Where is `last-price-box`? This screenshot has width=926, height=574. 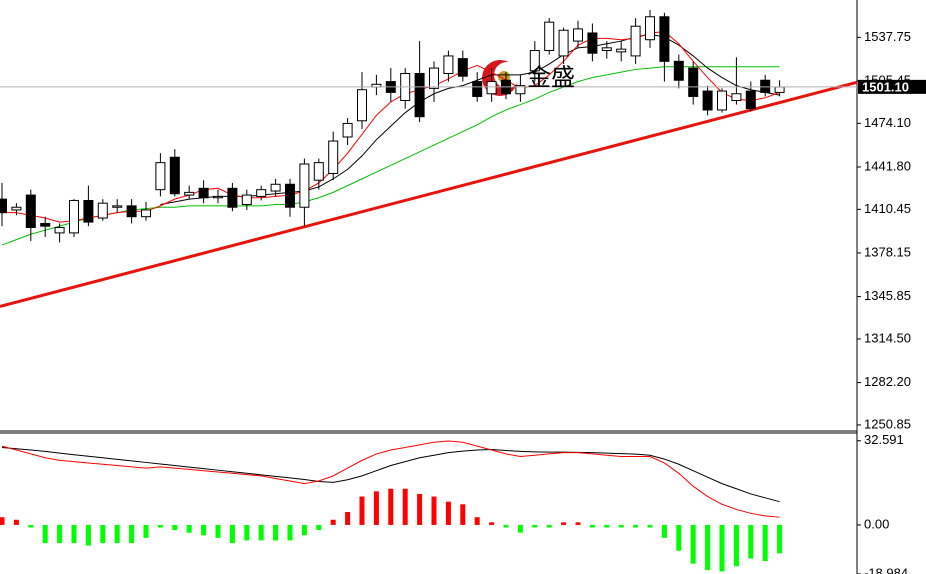 last-price-box is located at coordinates (892, 86).